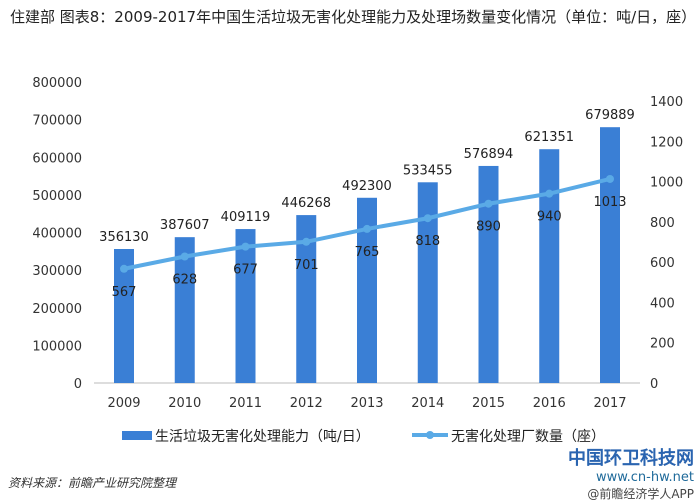 This screenshot has width=700, height=500. I want to click on left-axis-tick: 500000, so click(57, 196).